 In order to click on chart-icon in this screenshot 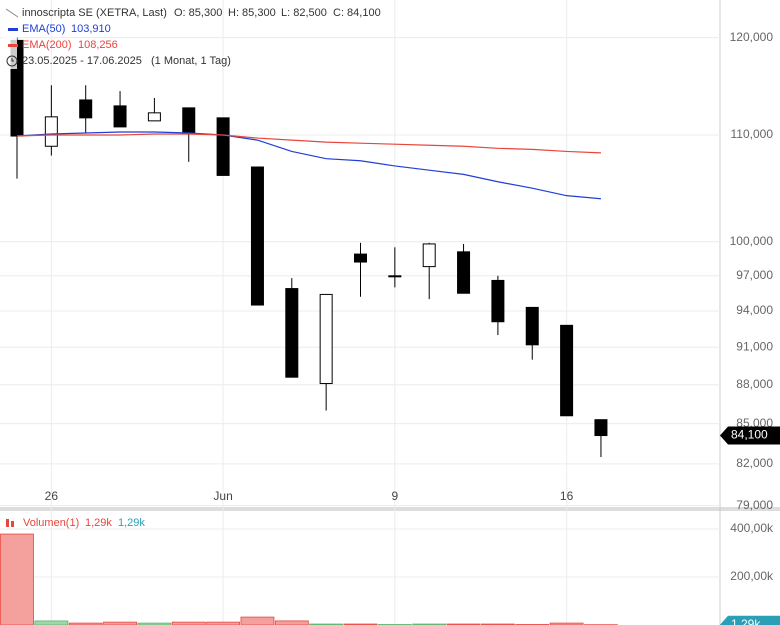, I will do `click(12, 13)`.